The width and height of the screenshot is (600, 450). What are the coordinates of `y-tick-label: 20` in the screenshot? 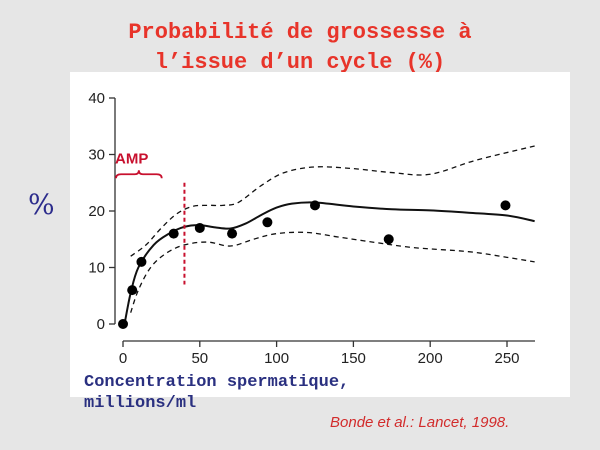 It's located at (96, 211).